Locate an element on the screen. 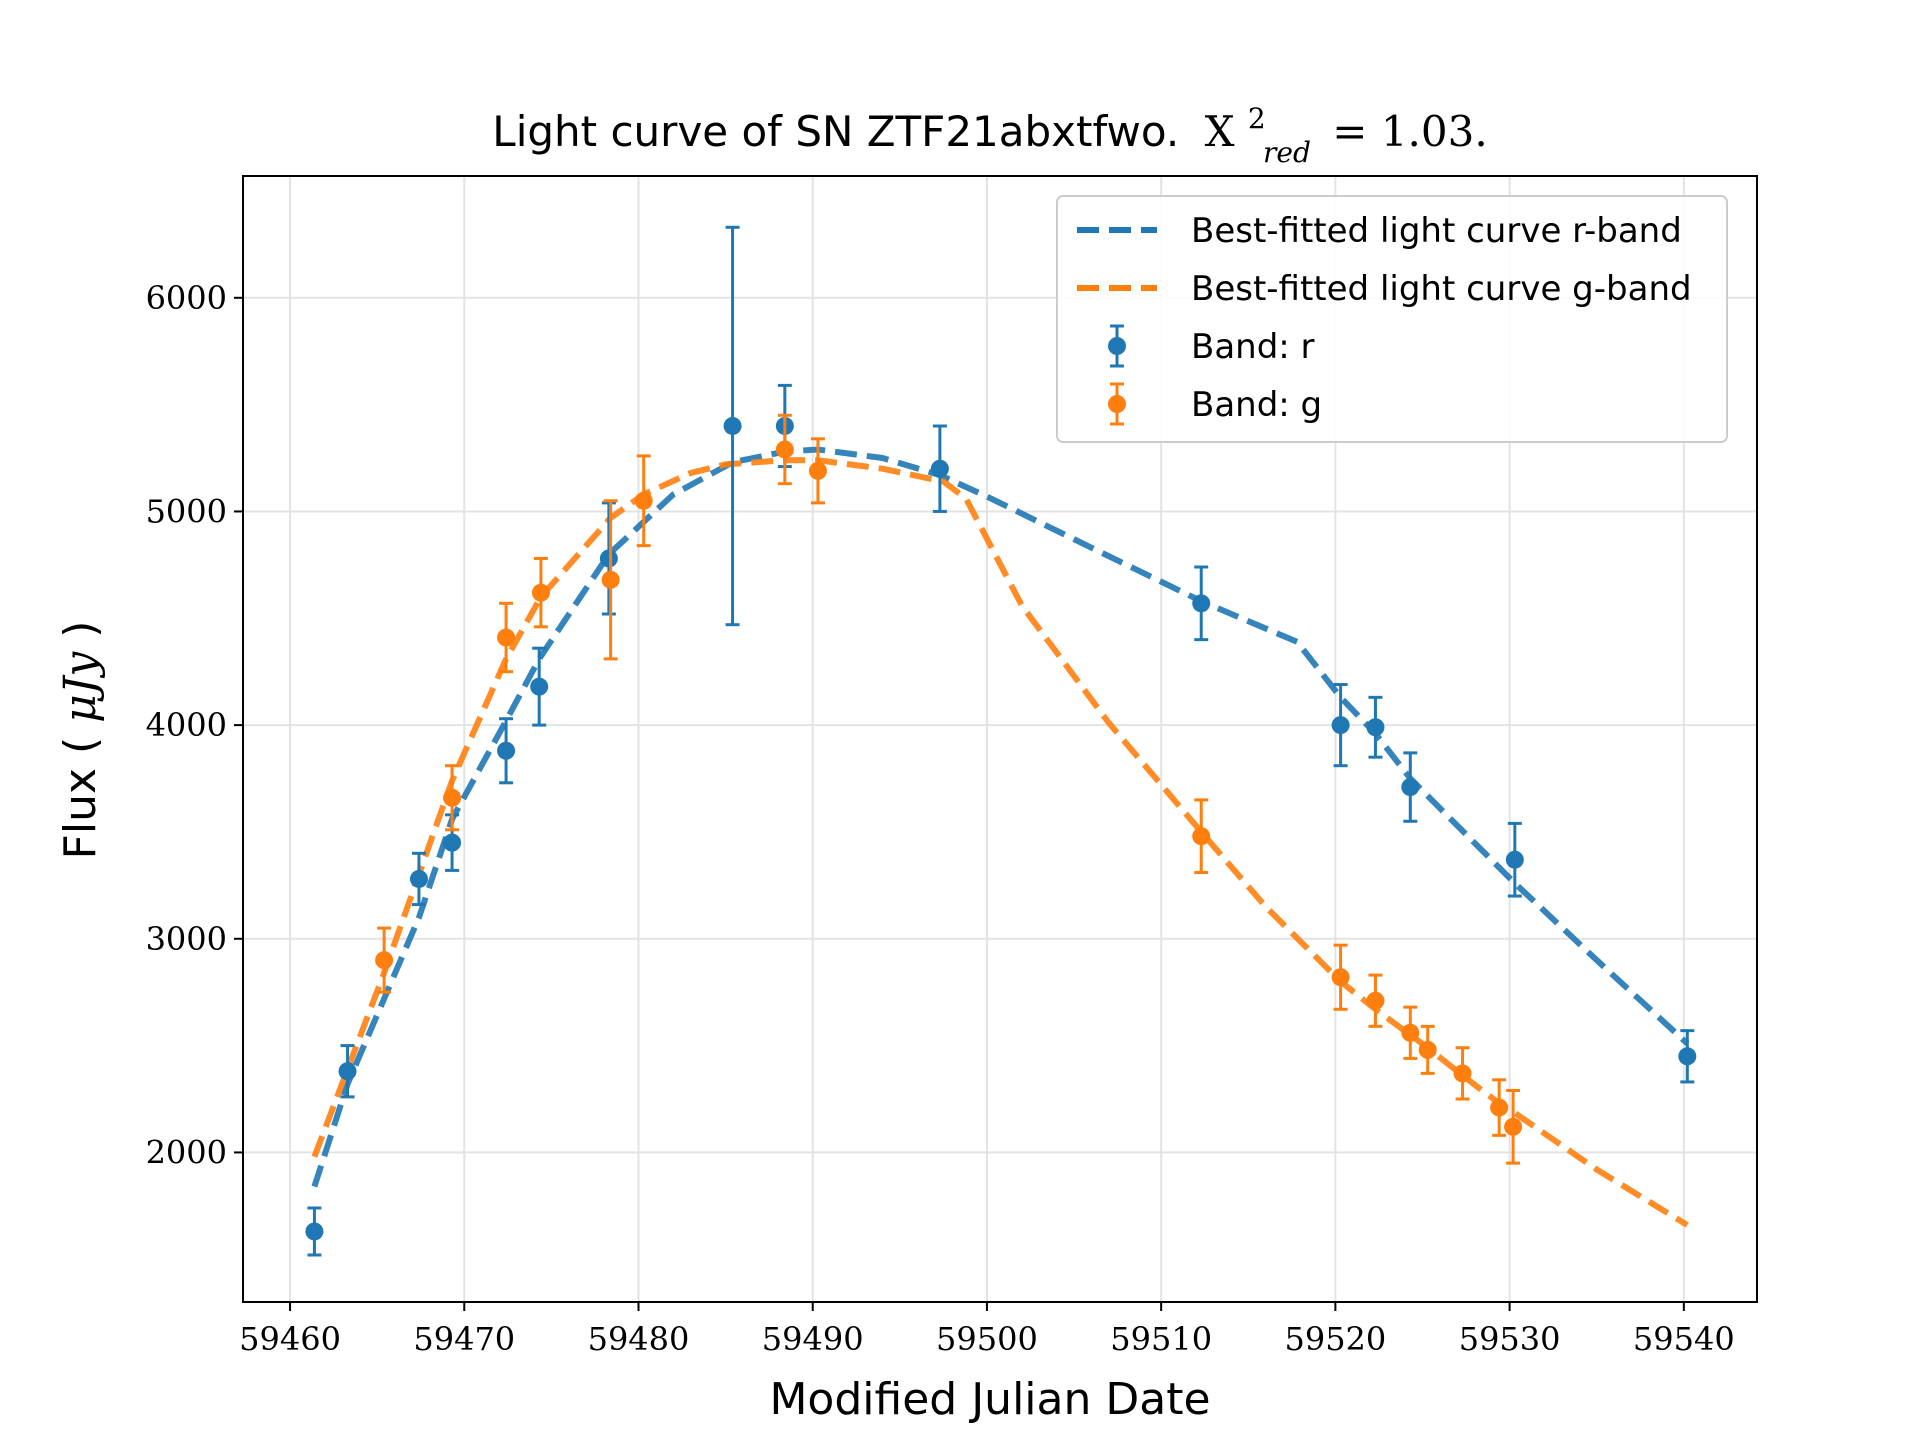 Image resolution: width=1920 pixels, height=1440 pixels. y-axis-label: Flux ( μJy ) is located at coordinates (80, 740).